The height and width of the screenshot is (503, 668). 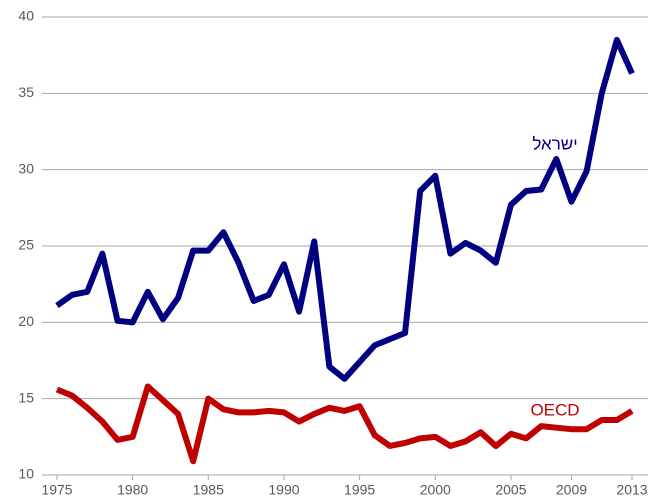 What do you see at coordinates (344, 424) in the screenshot?
I see `series-line` at bounding box center [344, 424].